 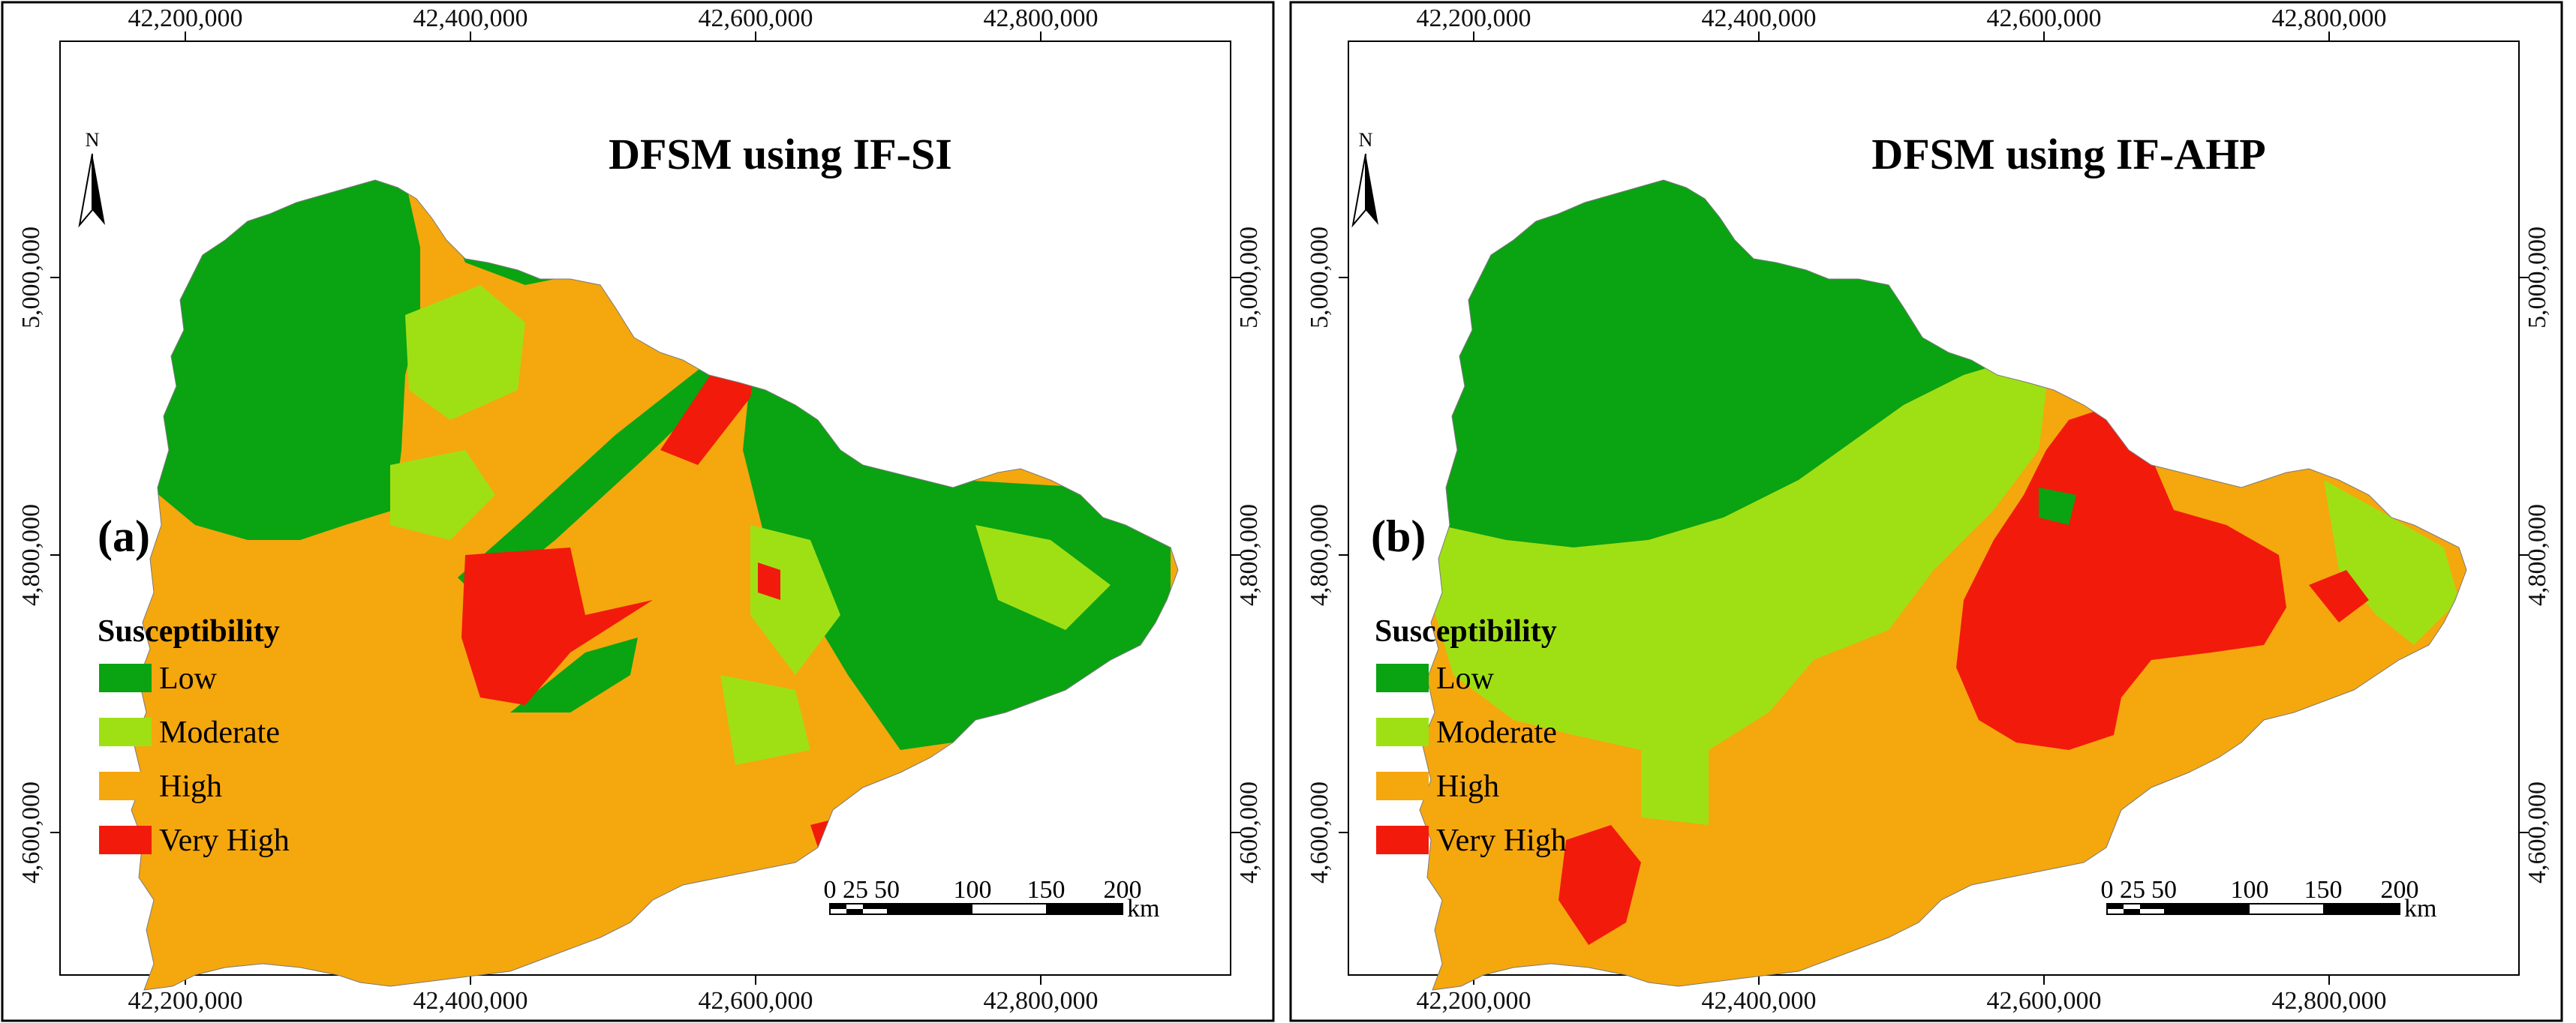 I want to click on zone-low-south-band, so click(x=574, y=675).